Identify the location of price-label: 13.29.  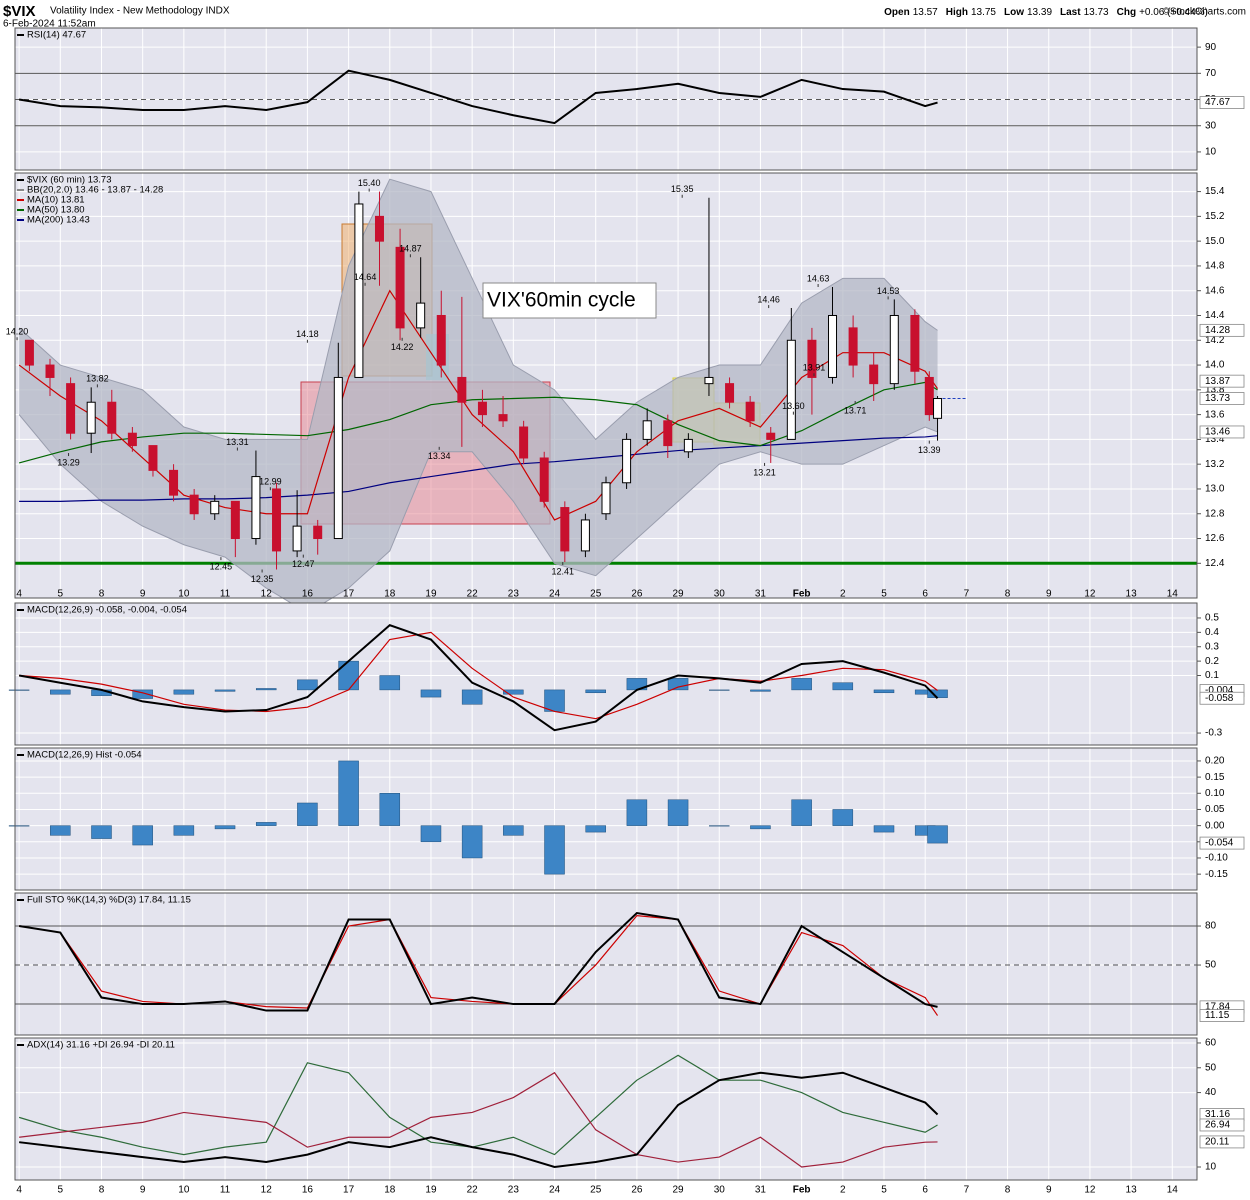
(68, 462).